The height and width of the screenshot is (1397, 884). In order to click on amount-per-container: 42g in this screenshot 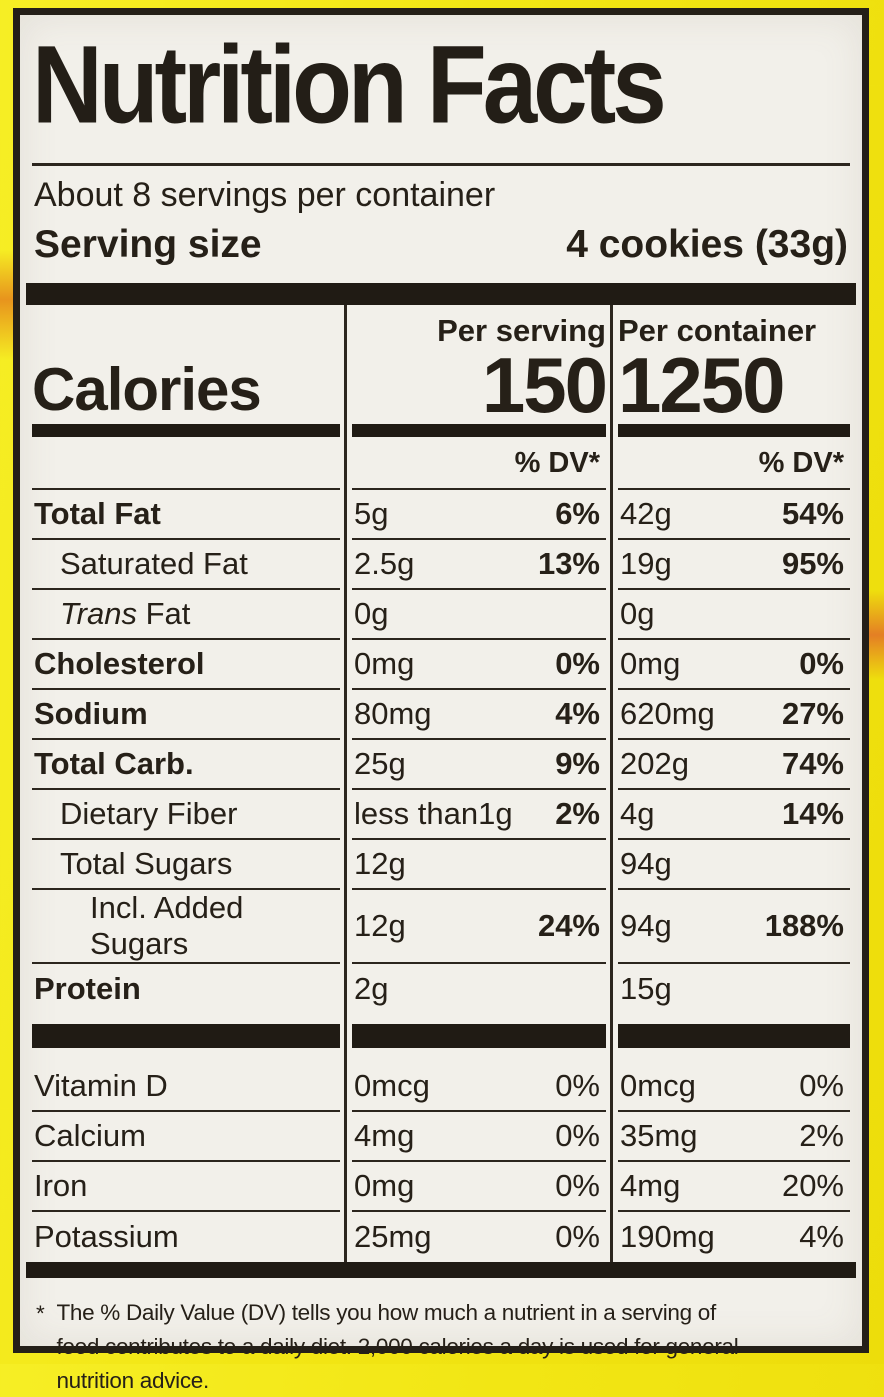, I will do `click(646, 513)`.